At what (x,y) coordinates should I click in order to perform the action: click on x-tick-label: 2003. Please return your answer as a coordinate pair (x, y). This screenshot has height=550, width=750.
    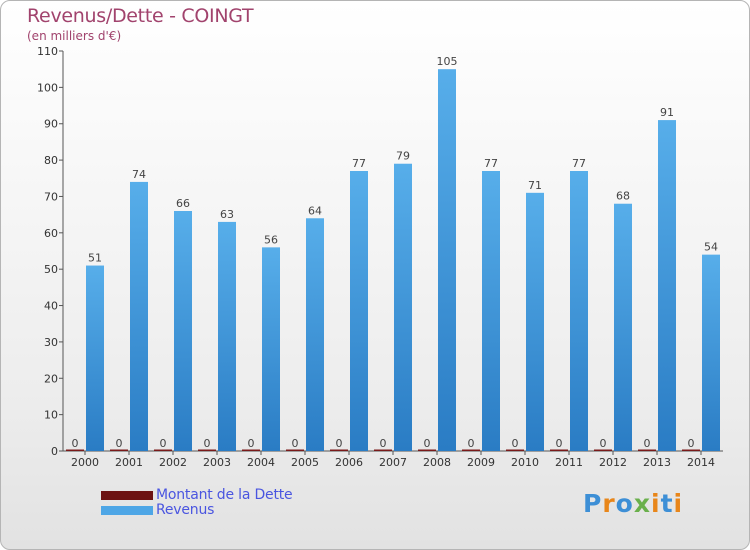
    Looking at the image, I should click on (217, 462).